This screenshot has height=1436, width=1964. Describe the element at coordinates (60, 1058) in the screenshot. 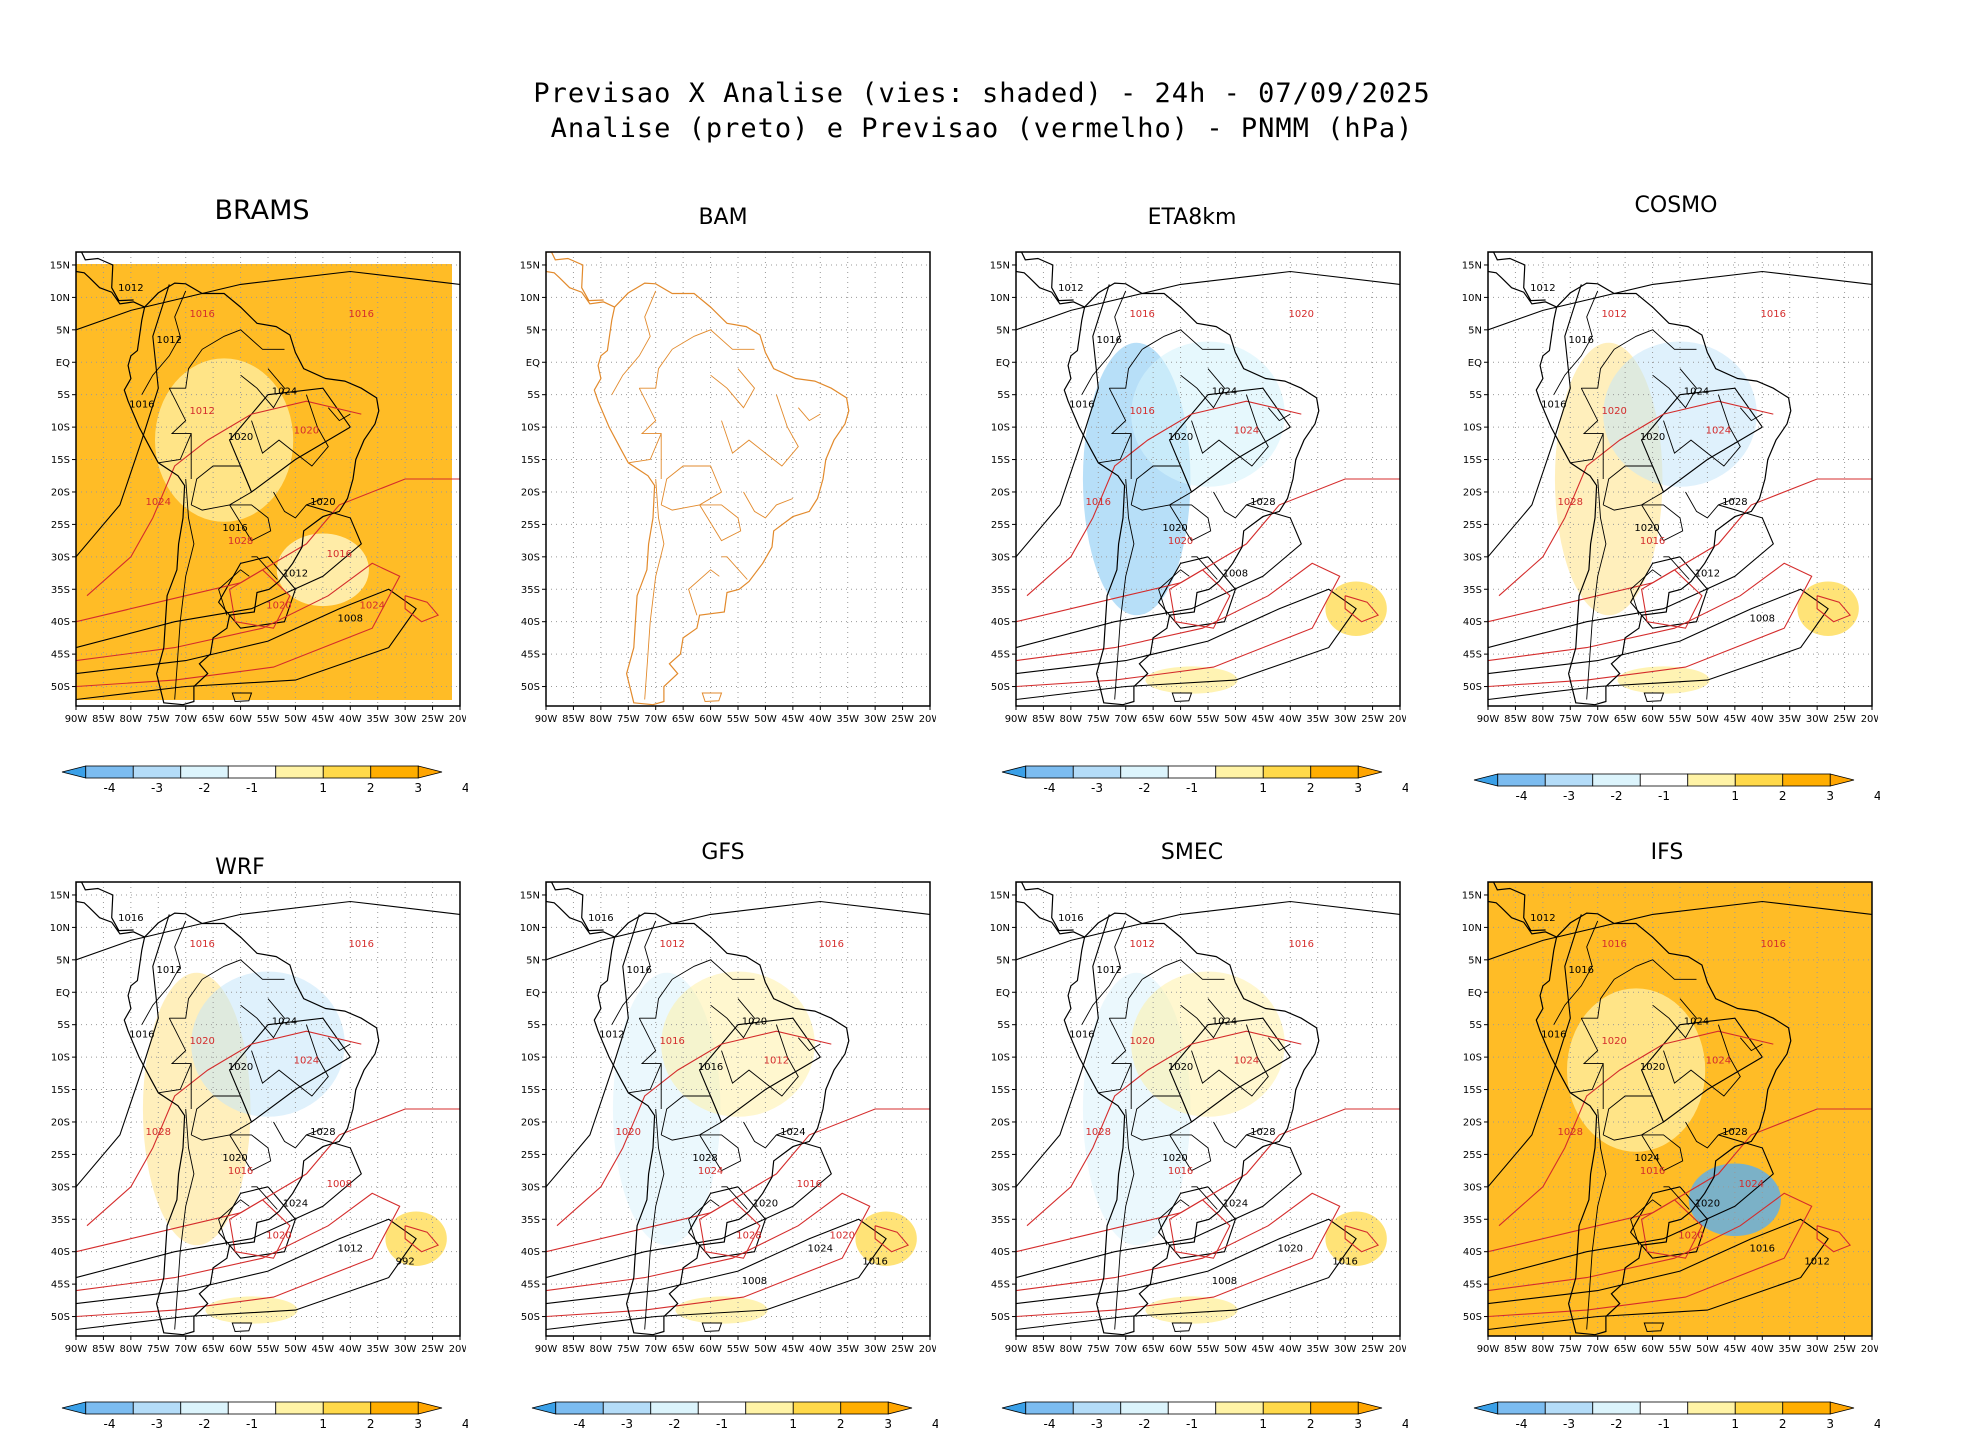

I see `y-tick-label: 10S` at that location.